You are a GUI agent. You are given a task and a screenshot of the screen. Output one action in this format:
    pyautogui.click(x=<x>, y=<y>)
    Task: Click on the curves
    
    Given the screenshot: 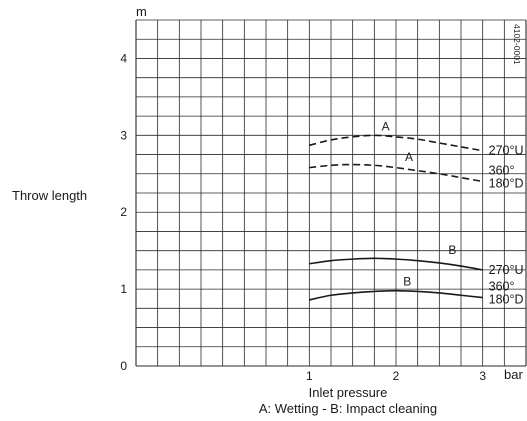 What is the action you would take?
    pyautogui.click(x=396, y=217)
    